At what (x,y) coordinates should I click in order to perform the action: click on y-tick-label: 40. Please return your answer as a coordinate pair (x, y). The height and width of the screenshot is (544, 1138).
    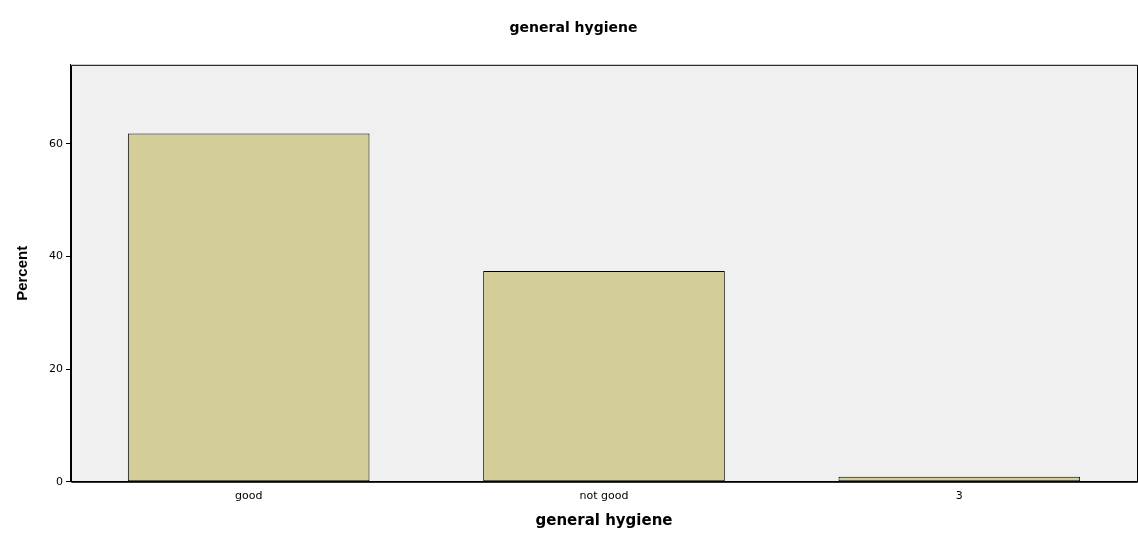
    Looking at the image, I should click on (56, 256).